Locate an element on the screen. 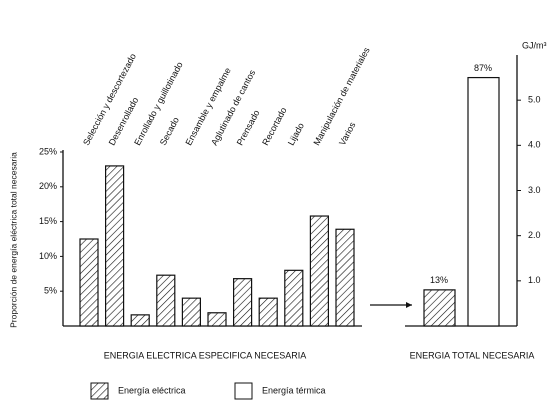 This screenshot has width=554, height=406. y2-tick-label: 3.0 is located at coordinates (534, 190).